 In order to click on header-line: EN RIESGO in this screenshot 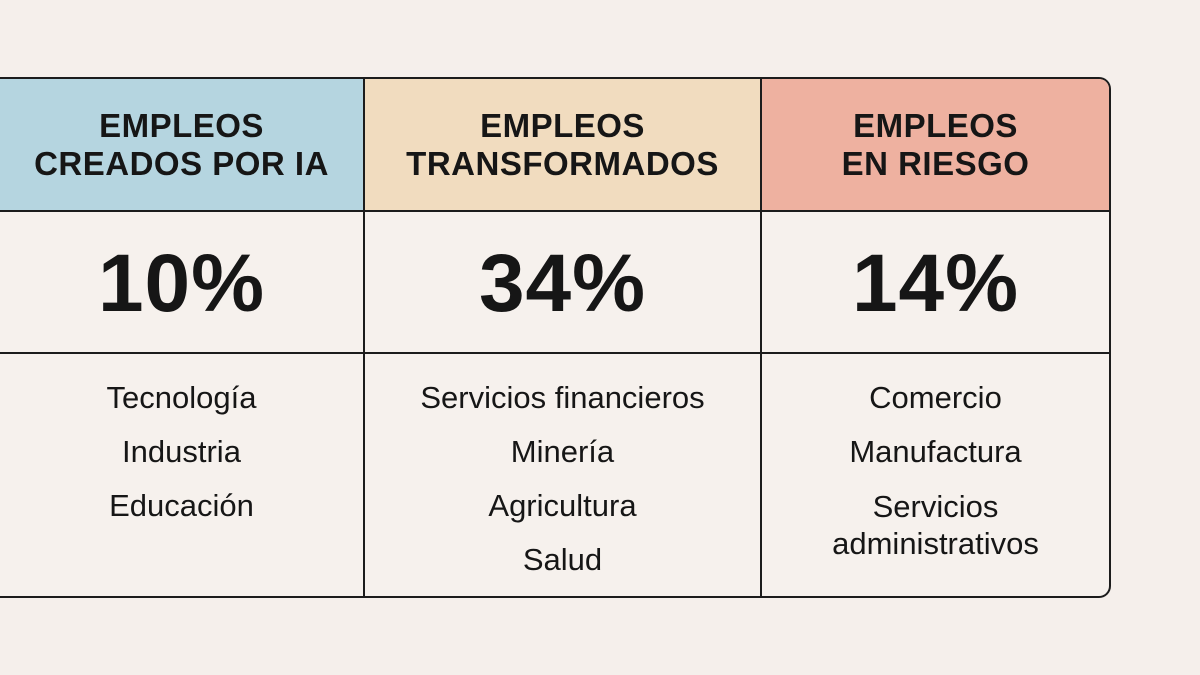, I will do `click(935, 163)`.